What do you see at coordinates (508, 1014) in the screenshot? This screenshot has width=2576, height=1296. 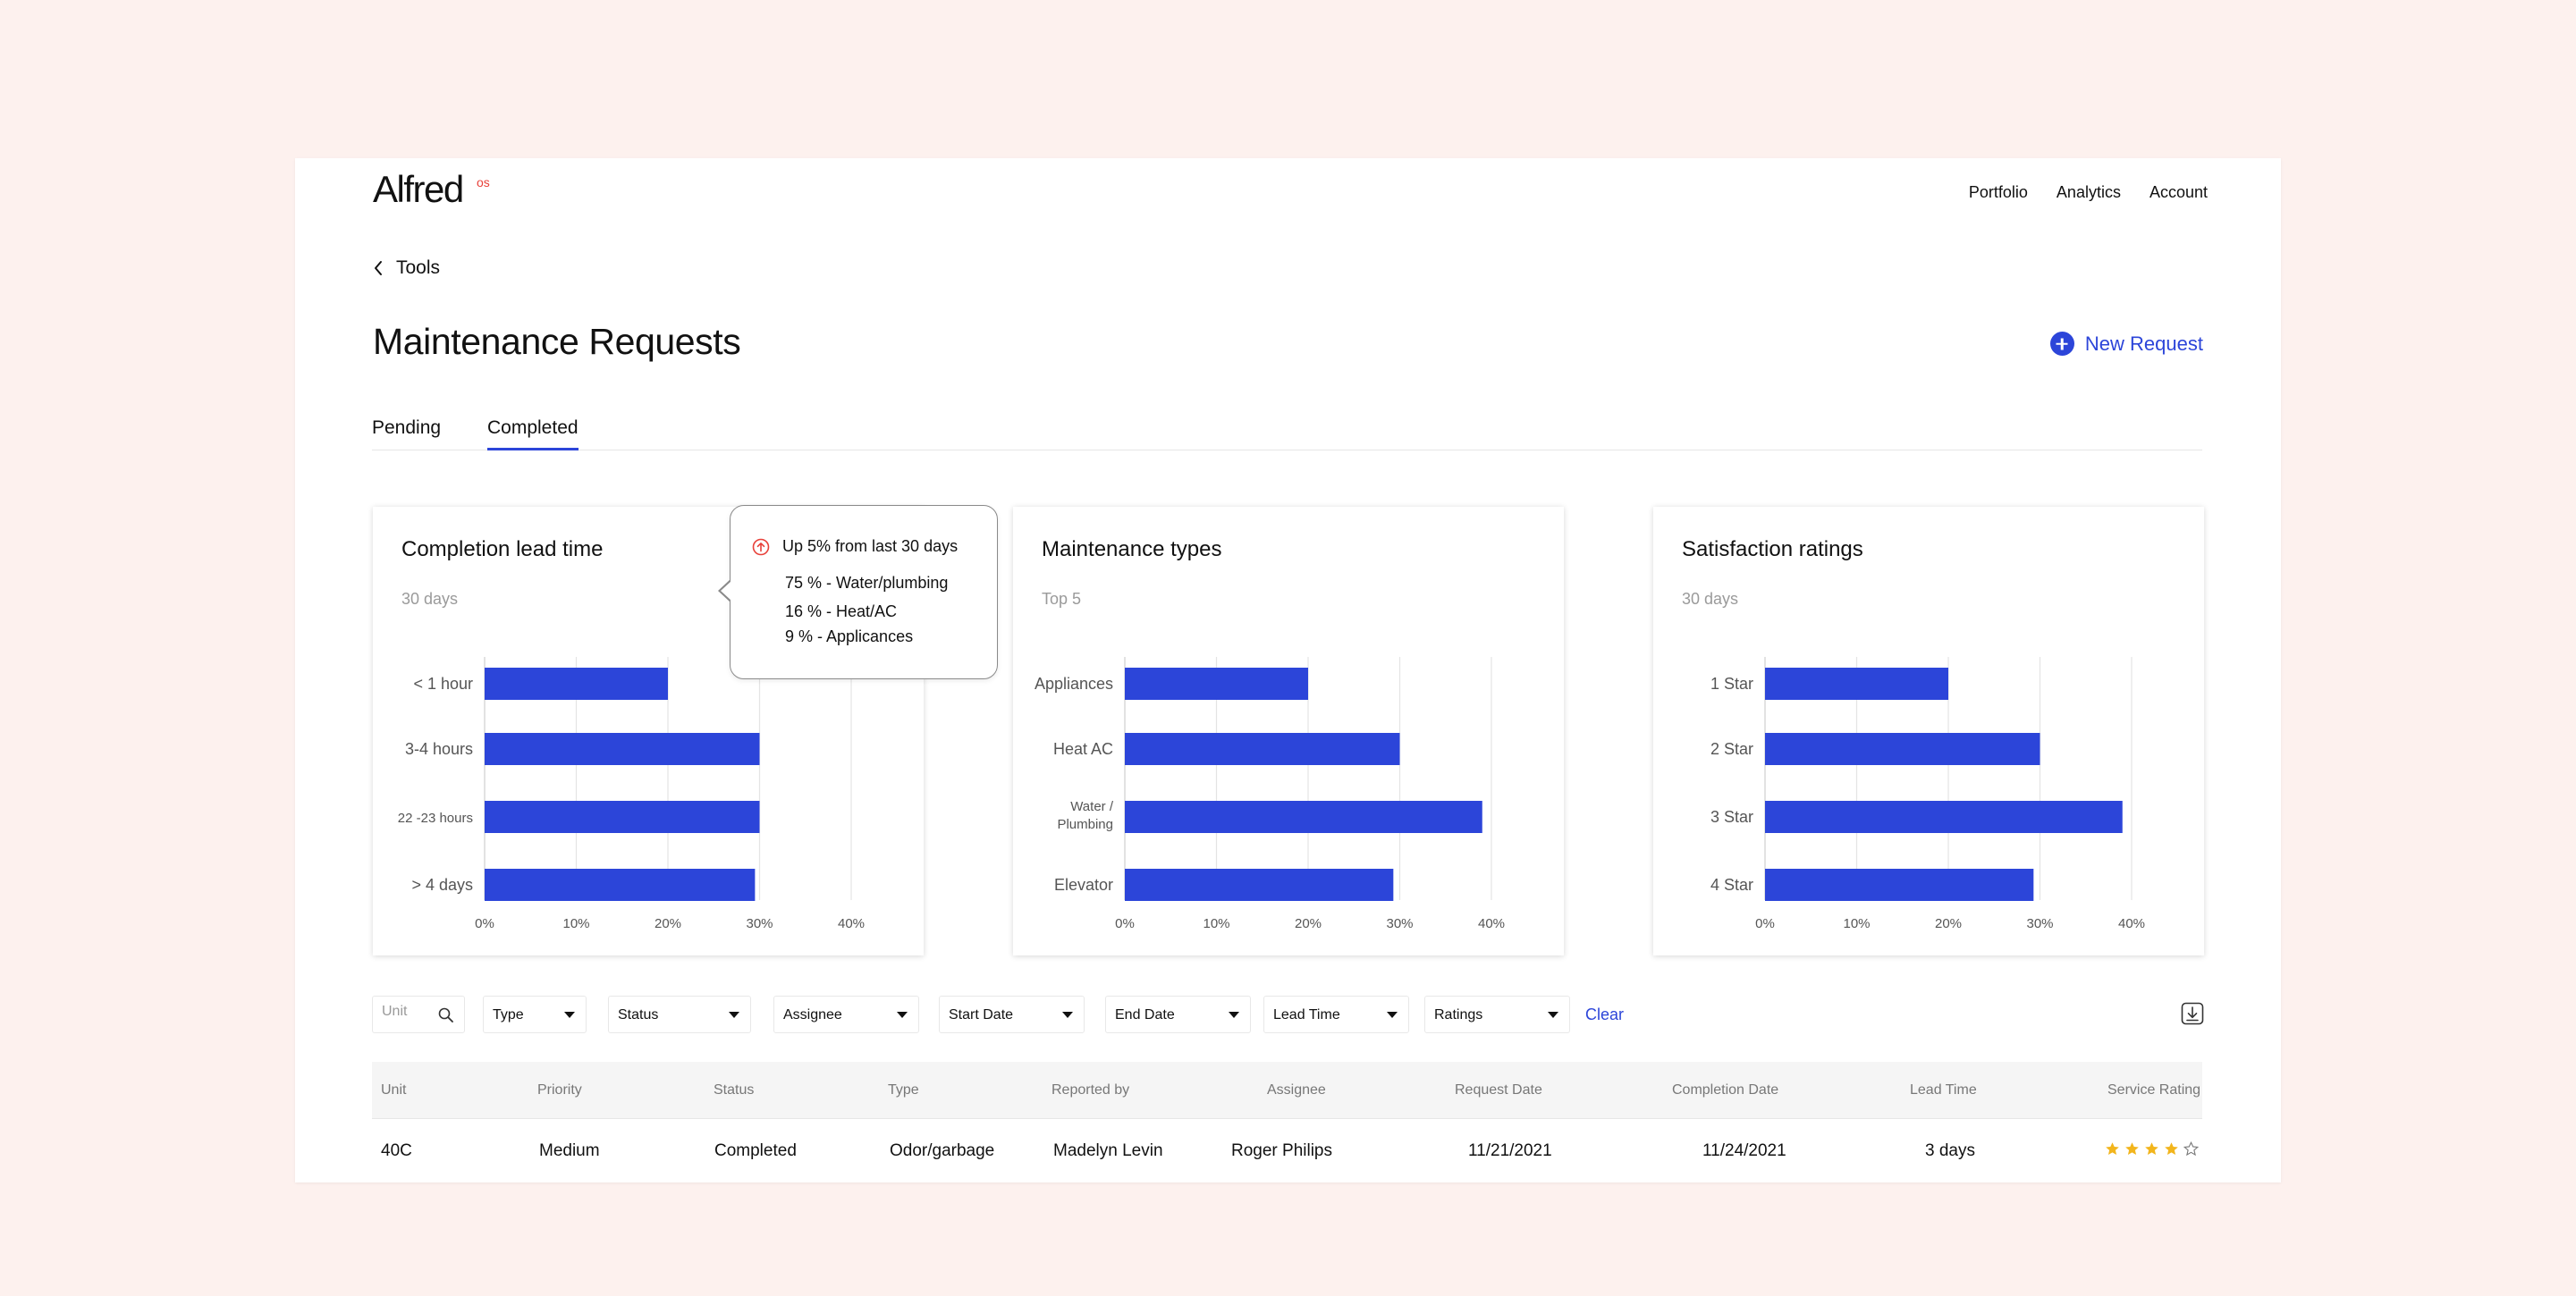 I see `select-label: Type` at bounding box center [508, 1014].